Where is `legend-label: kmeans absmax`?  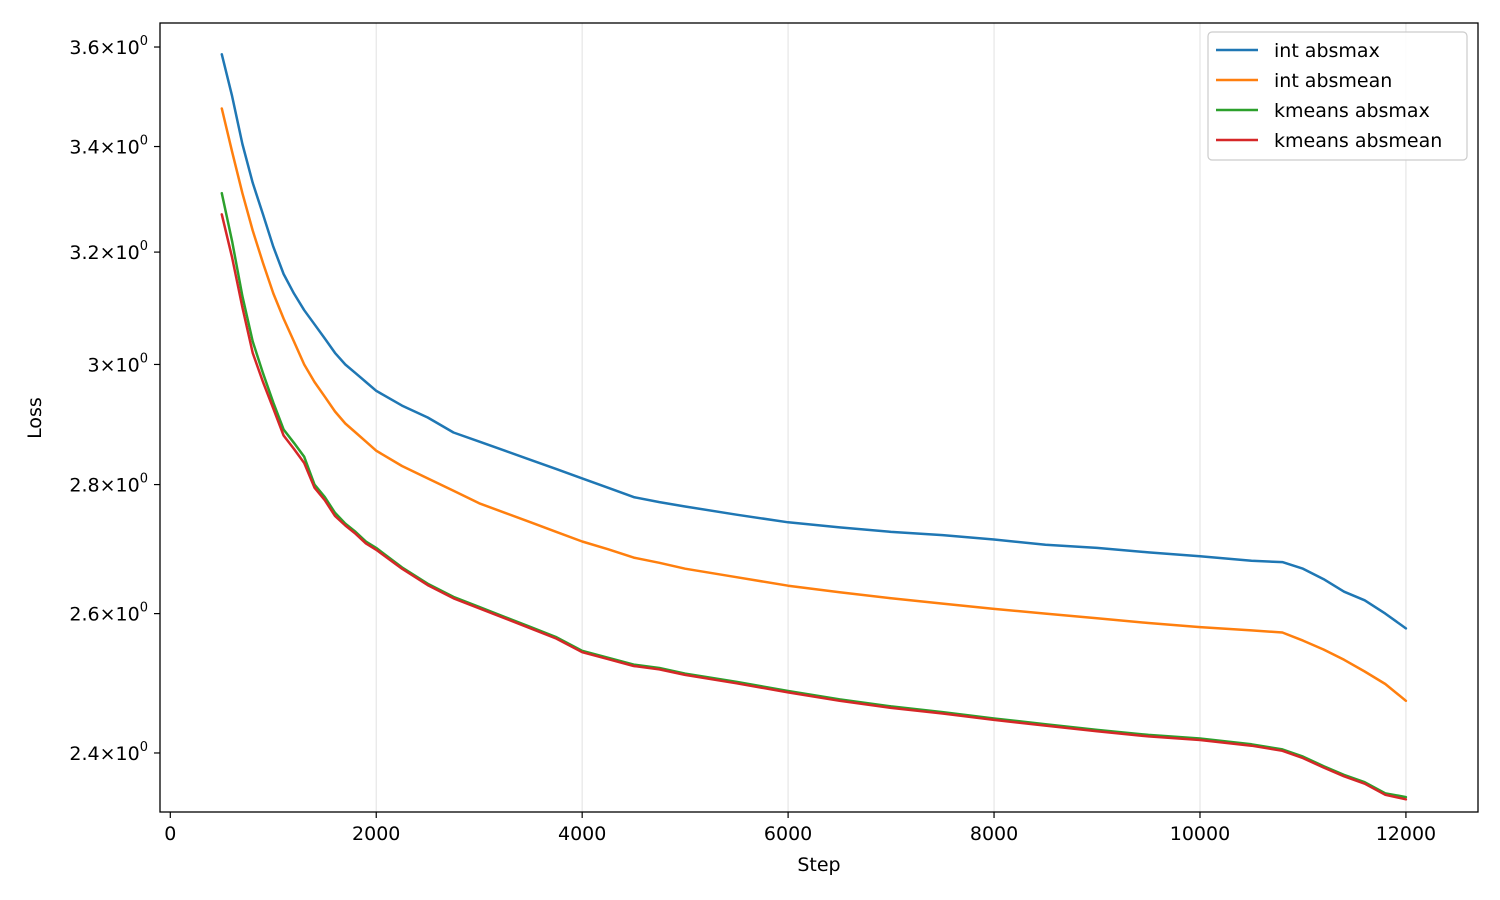 legend-label: kmeans absmax is located at coordinates (1352, 111).